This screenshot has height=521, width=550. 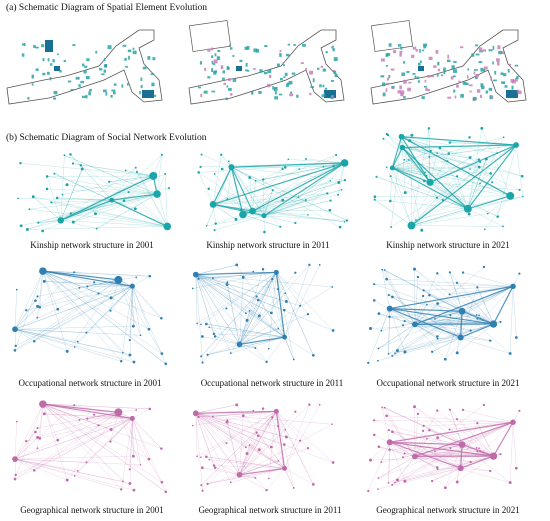 I want to click on geographical-network-2021, so click(x=444, y=448).